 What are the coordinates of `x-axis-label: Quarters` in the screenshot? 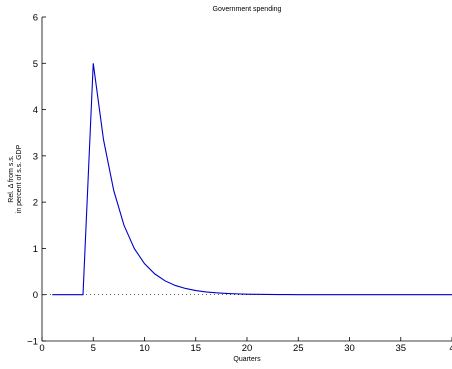 It's located at (247, 359).